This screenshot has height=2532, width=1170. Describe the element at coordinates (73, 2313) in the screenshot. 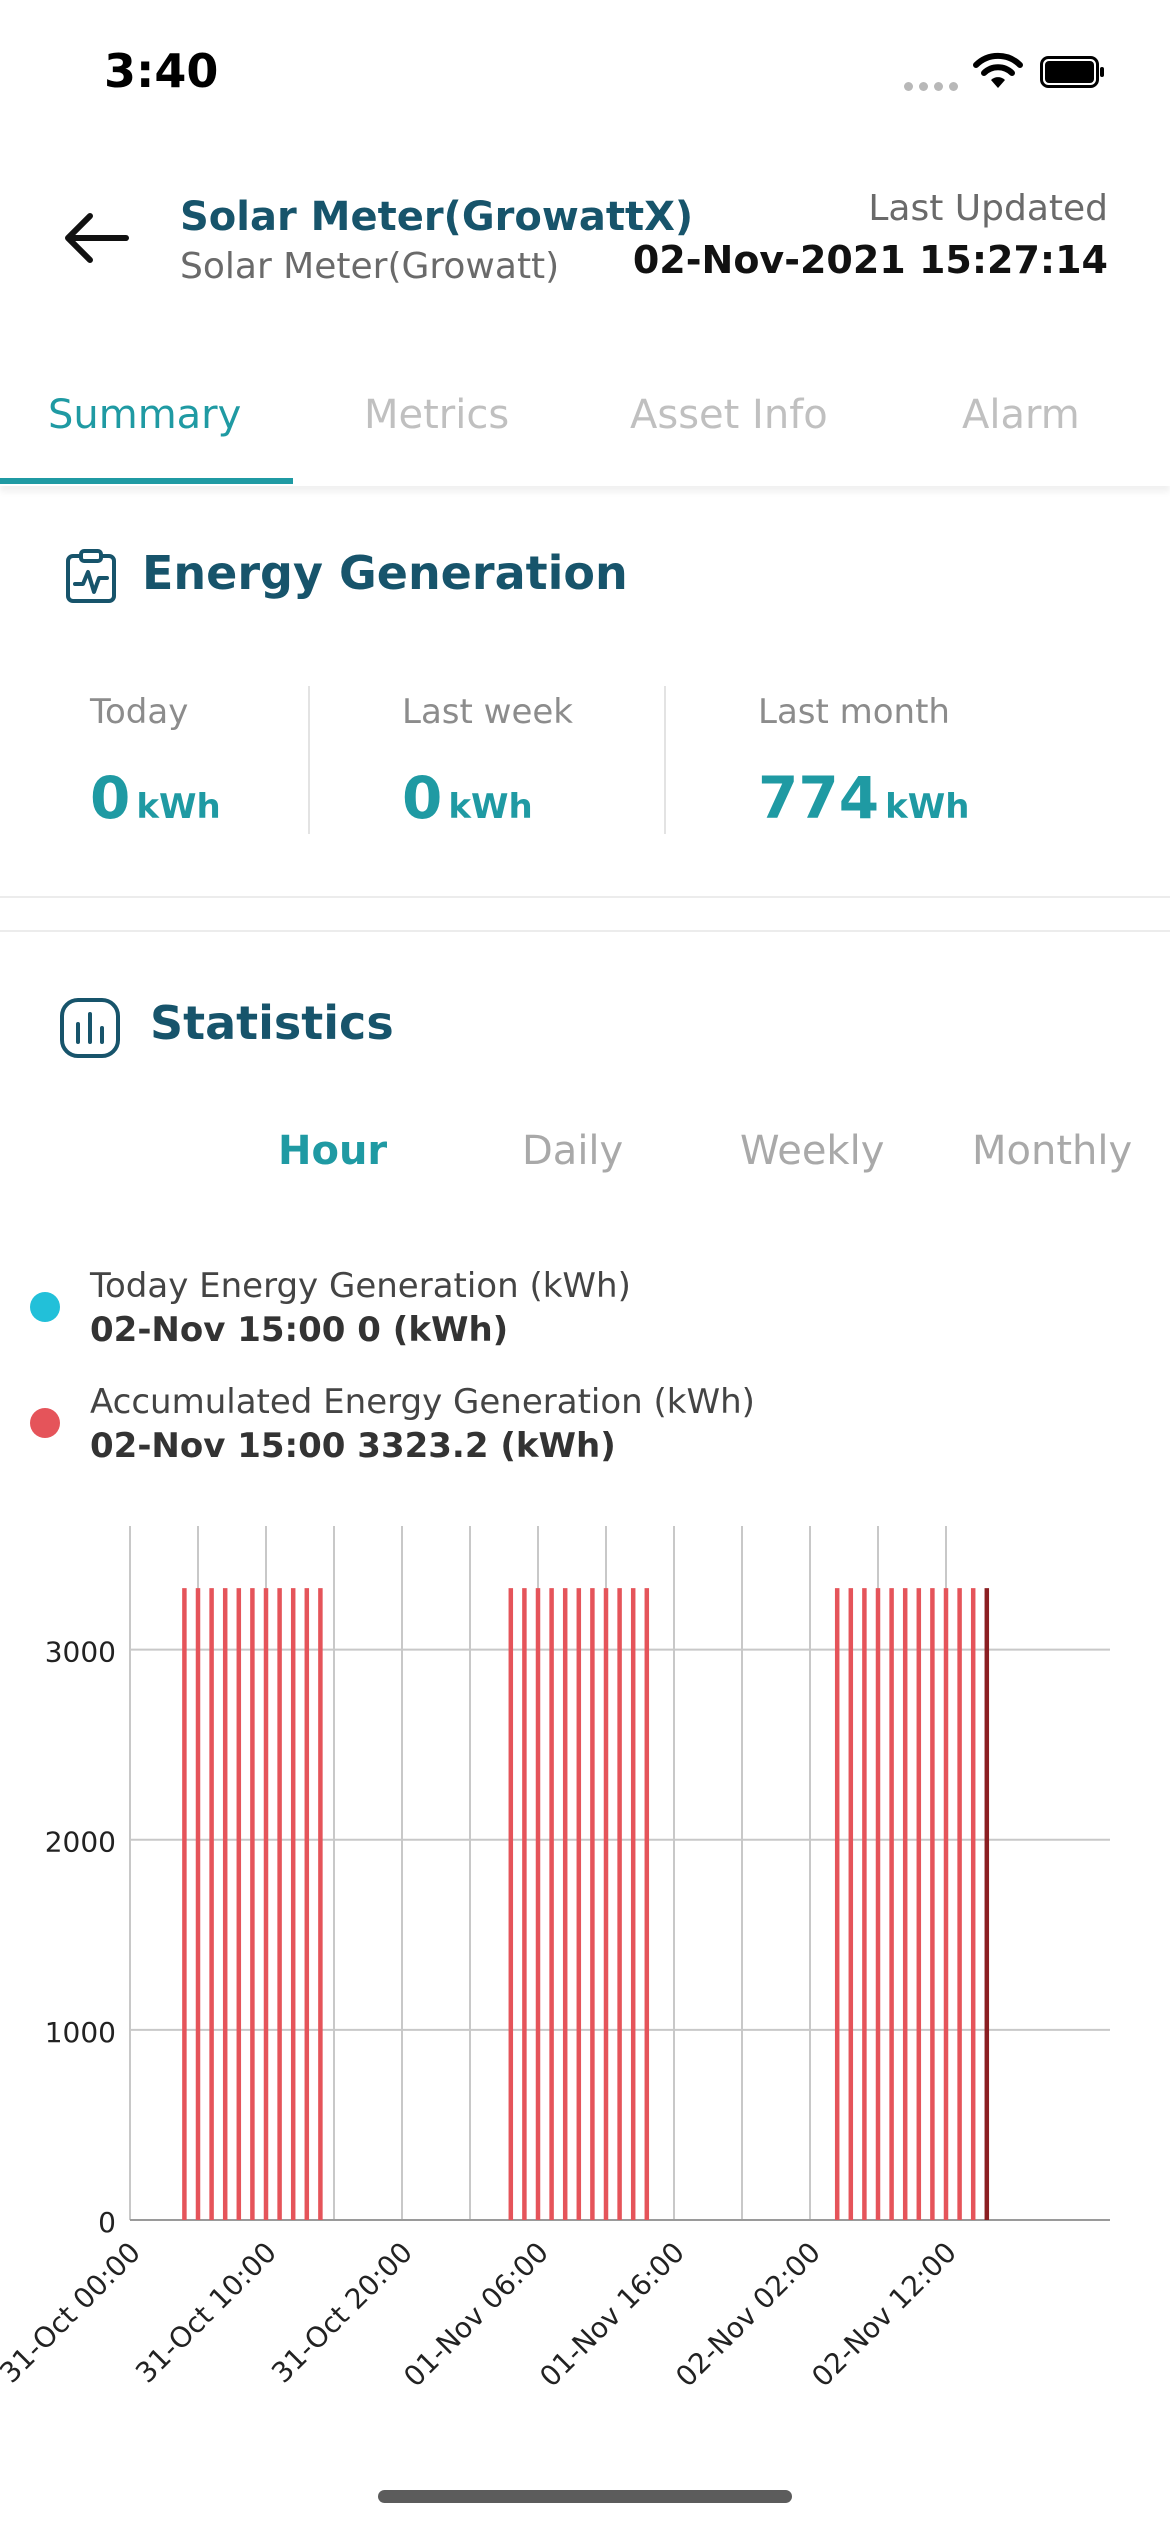

I see `x-tick-label: 31-Oct 00:00` at that location.